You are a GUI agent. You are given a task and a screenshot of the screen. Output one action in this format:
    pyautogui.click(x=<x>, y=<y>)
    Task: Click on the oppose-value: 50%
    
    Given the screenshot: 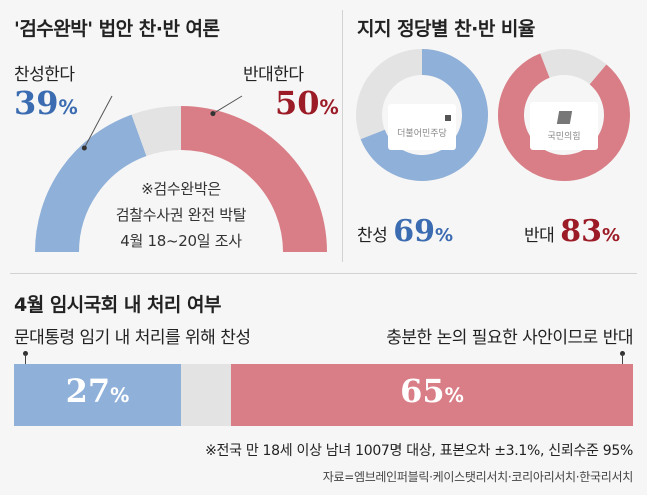 What is the action you would take?
    pyautogui.click(x=307, y=103)
    